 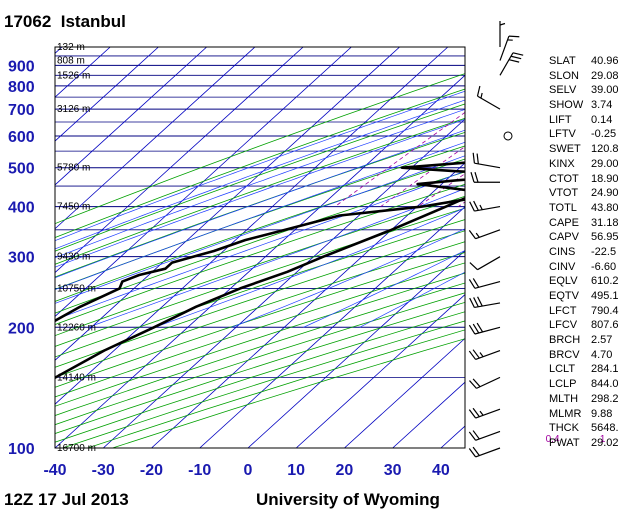 I want to click on index-row-cape: CAPE 31.18, so click(x=584, y=223).